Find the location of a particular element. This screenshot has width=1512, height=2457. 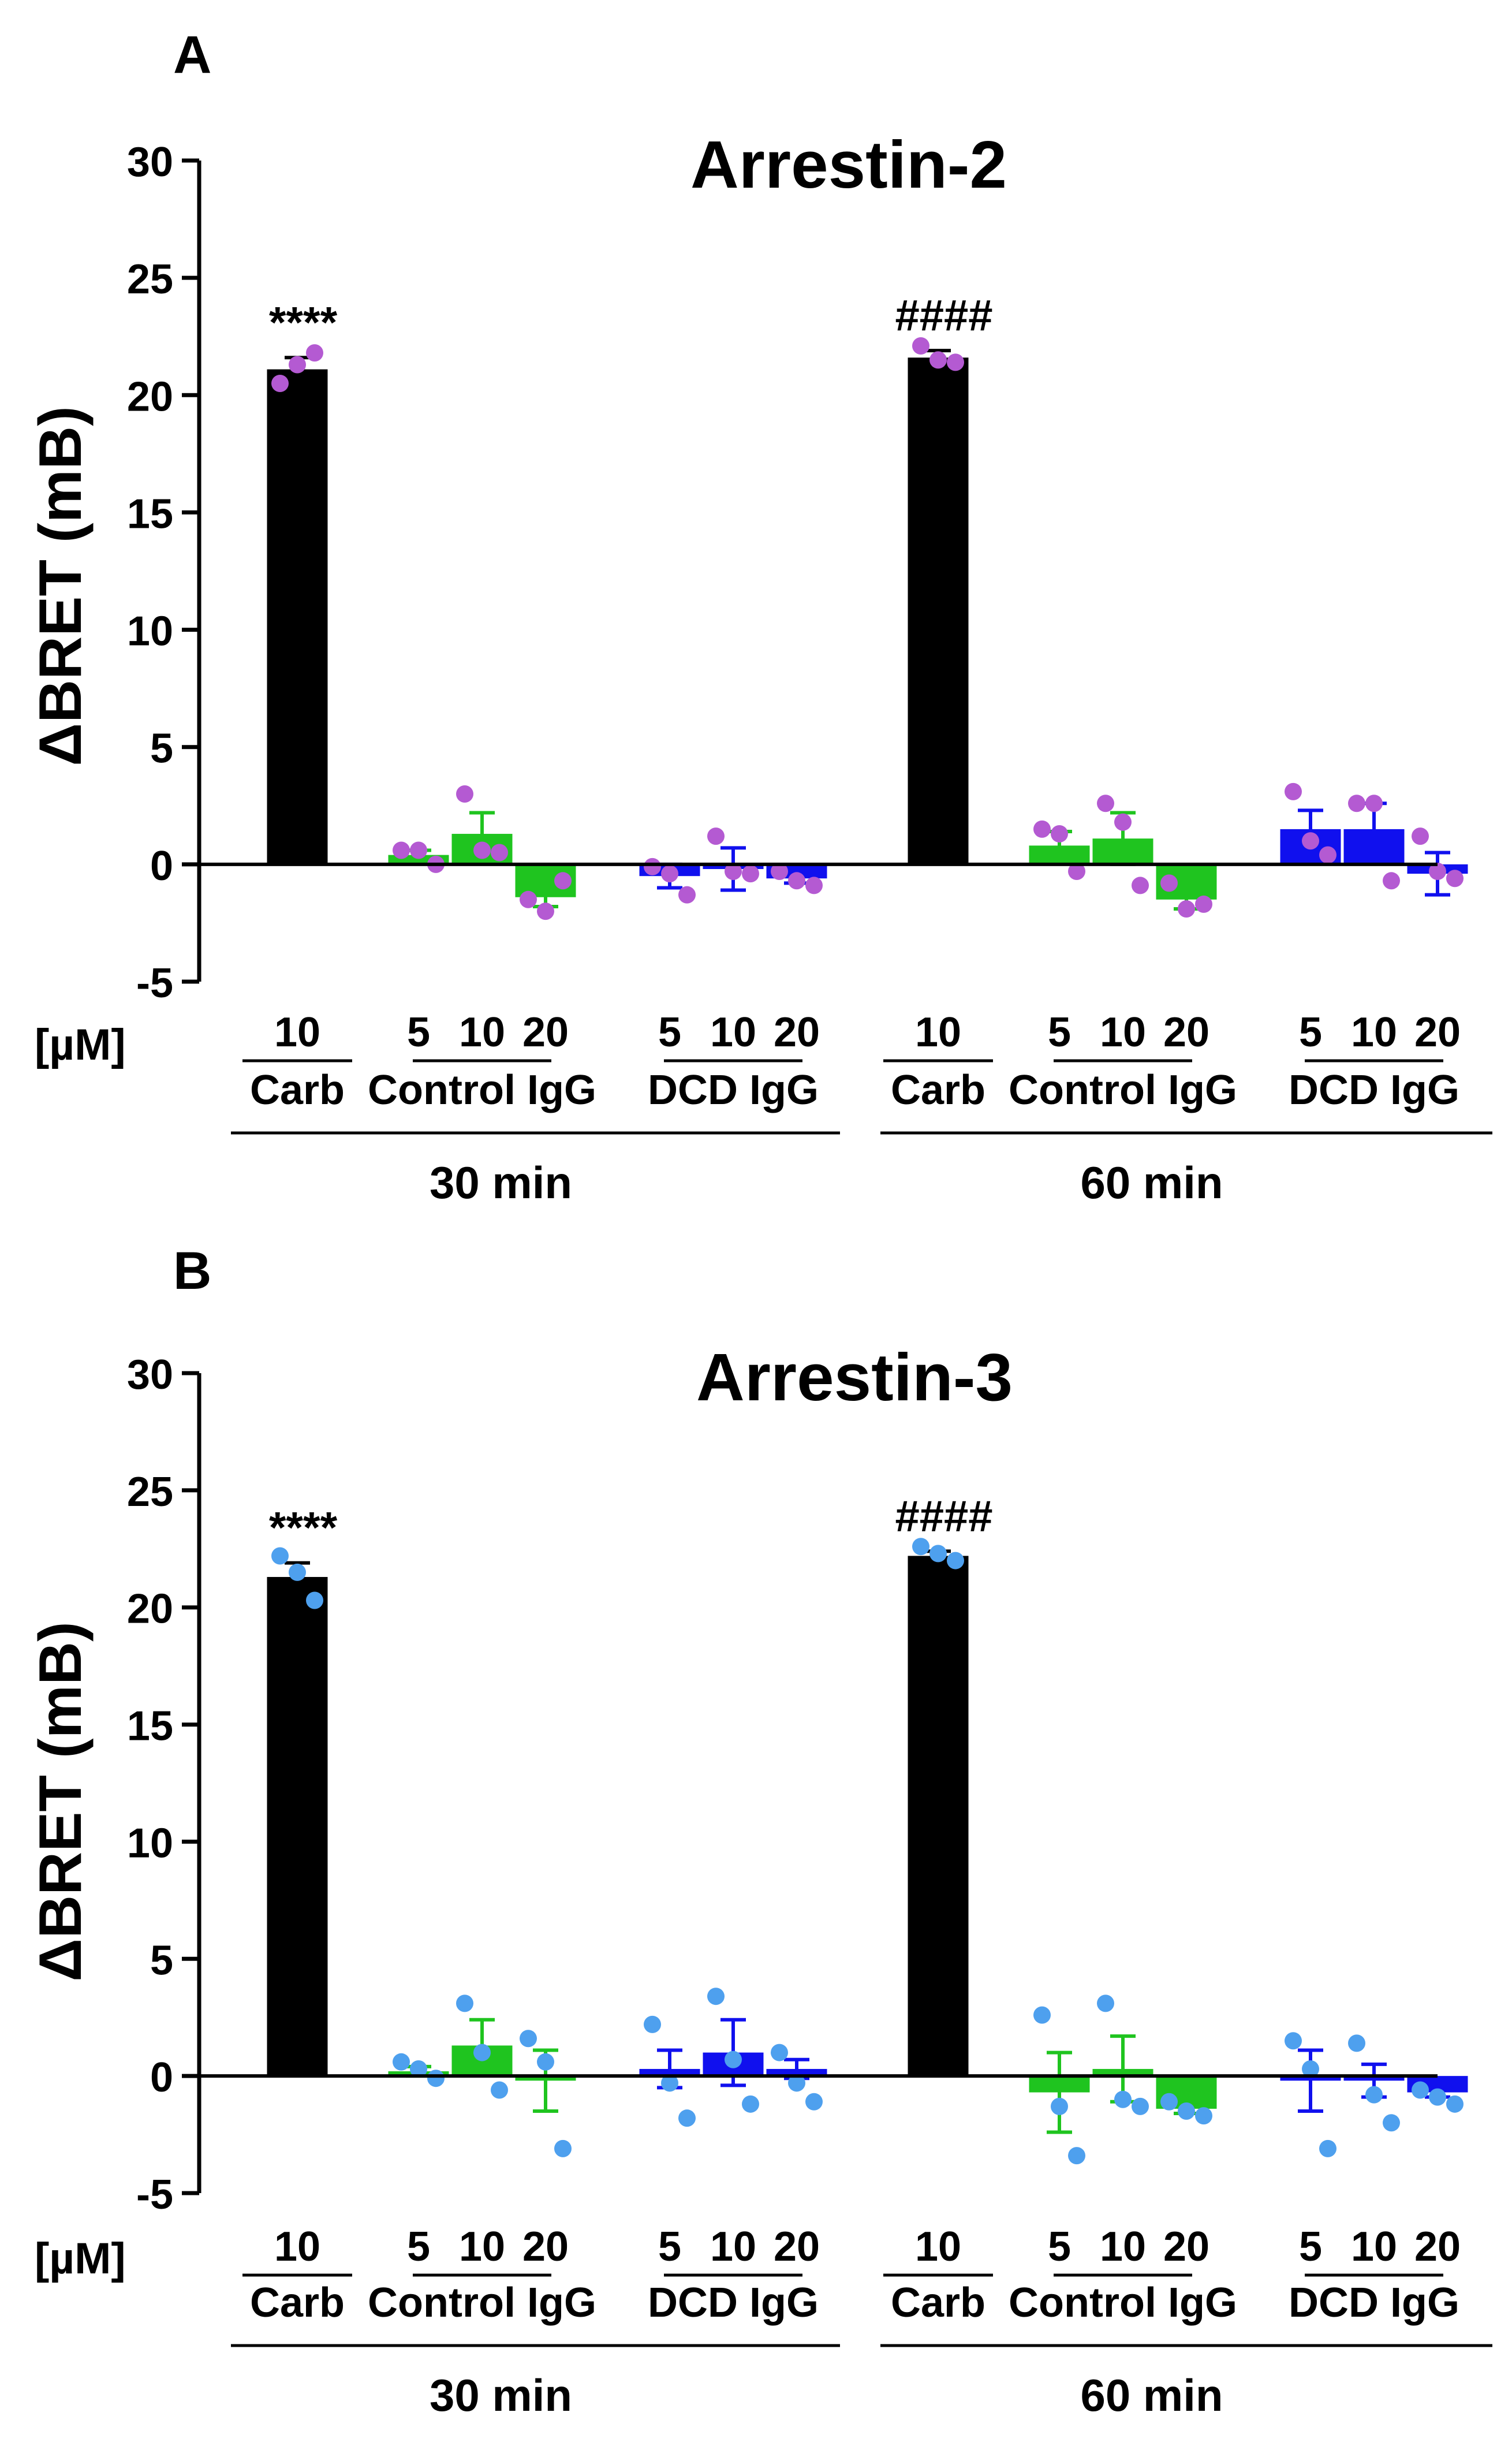

chart-title: Arrestin-2 is located at coordinates (848, 164).